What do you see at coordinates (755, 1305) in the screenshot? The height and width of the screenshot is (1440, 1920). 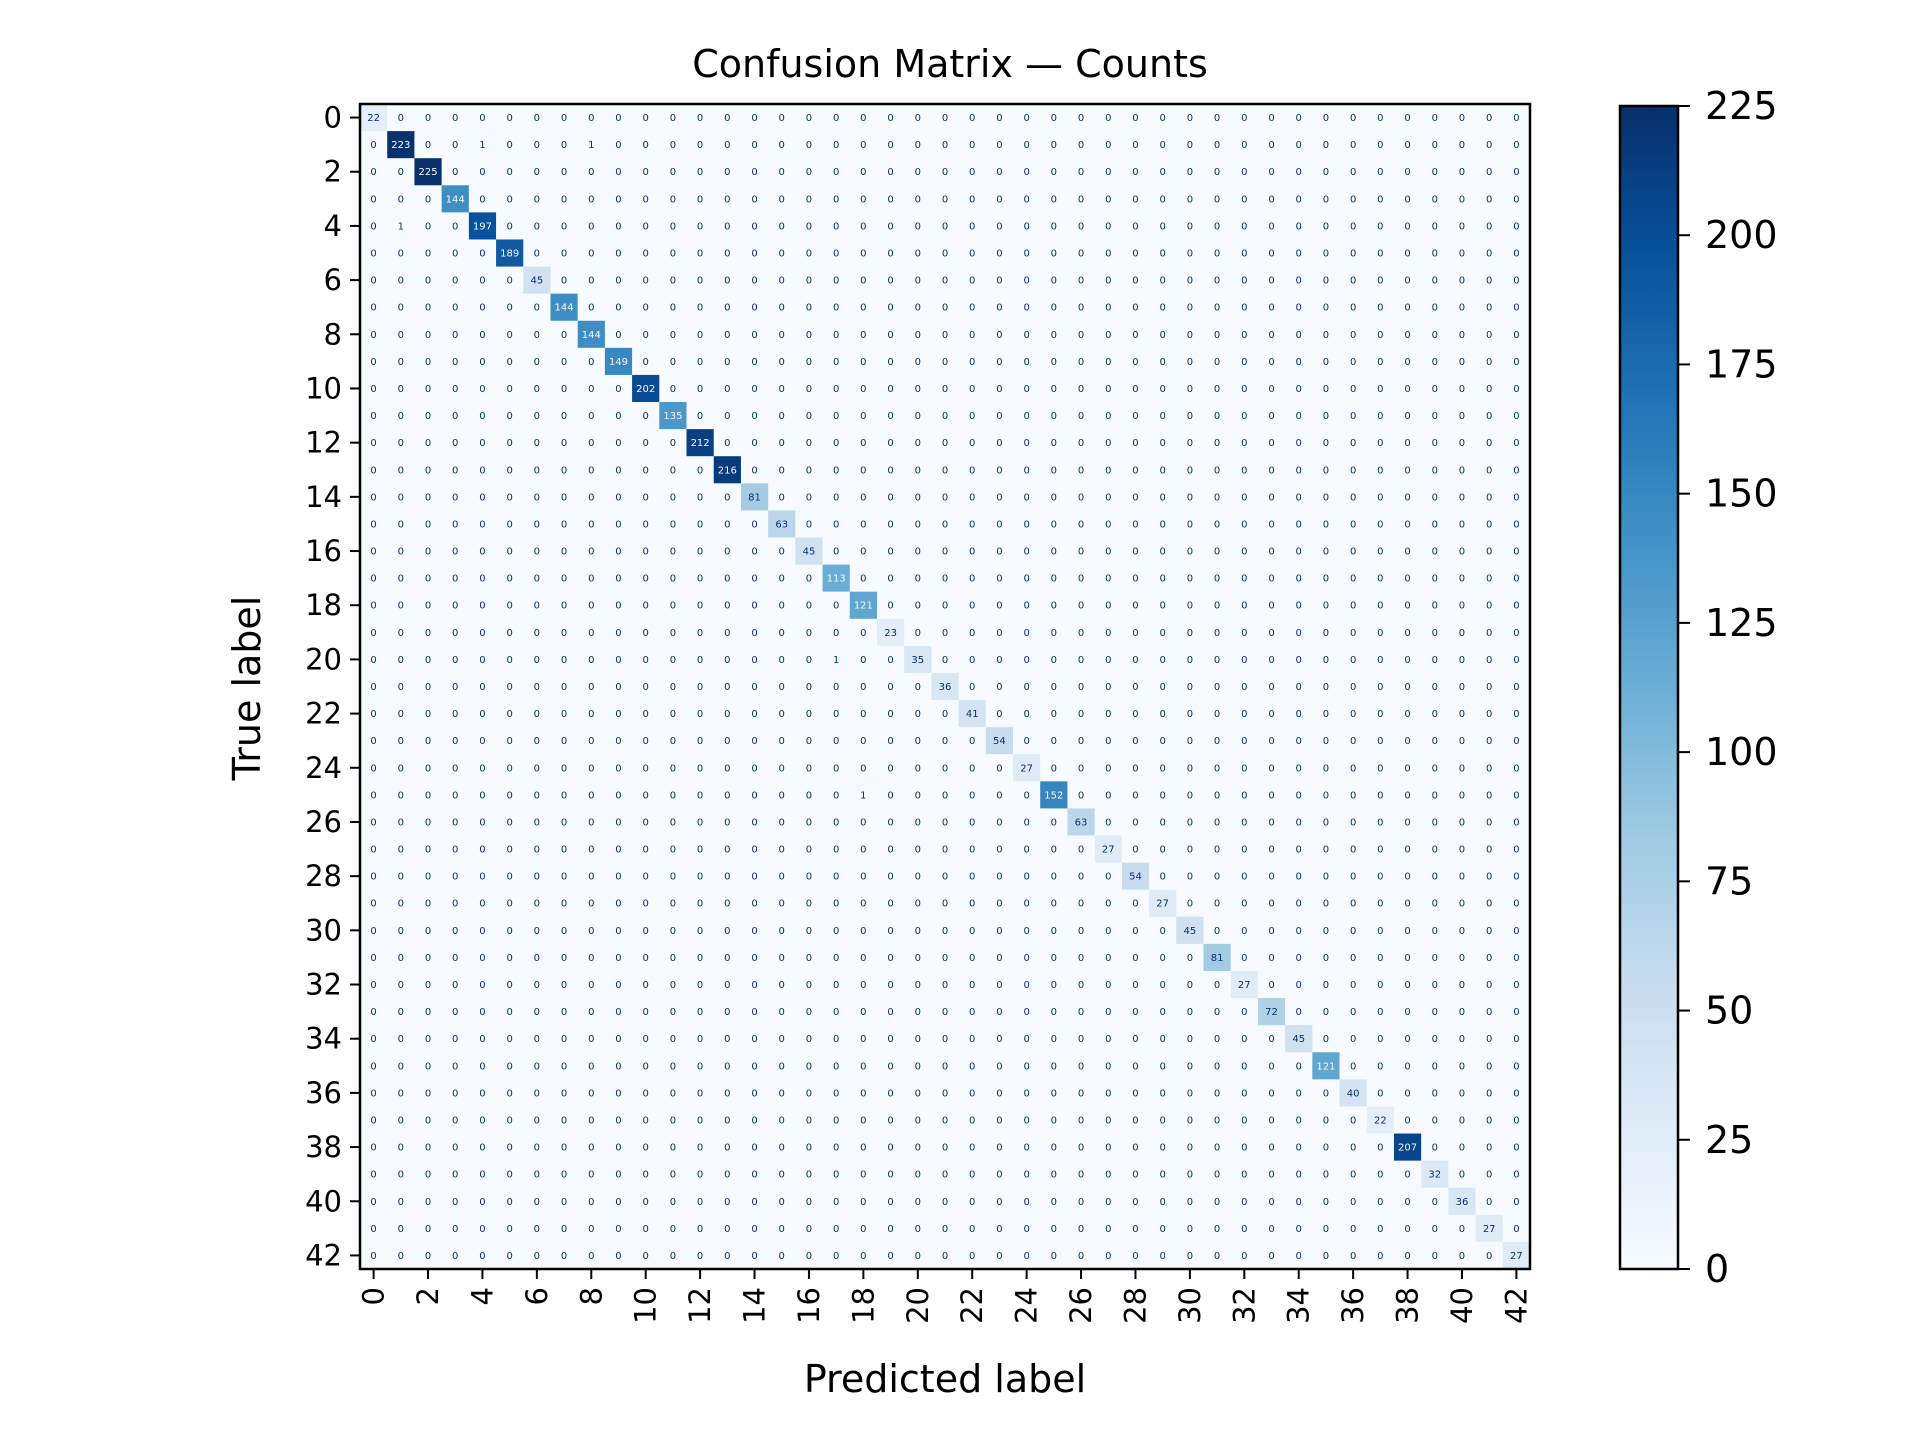 I see `x-tick-label: 14` at bounding box center [755, 1305].